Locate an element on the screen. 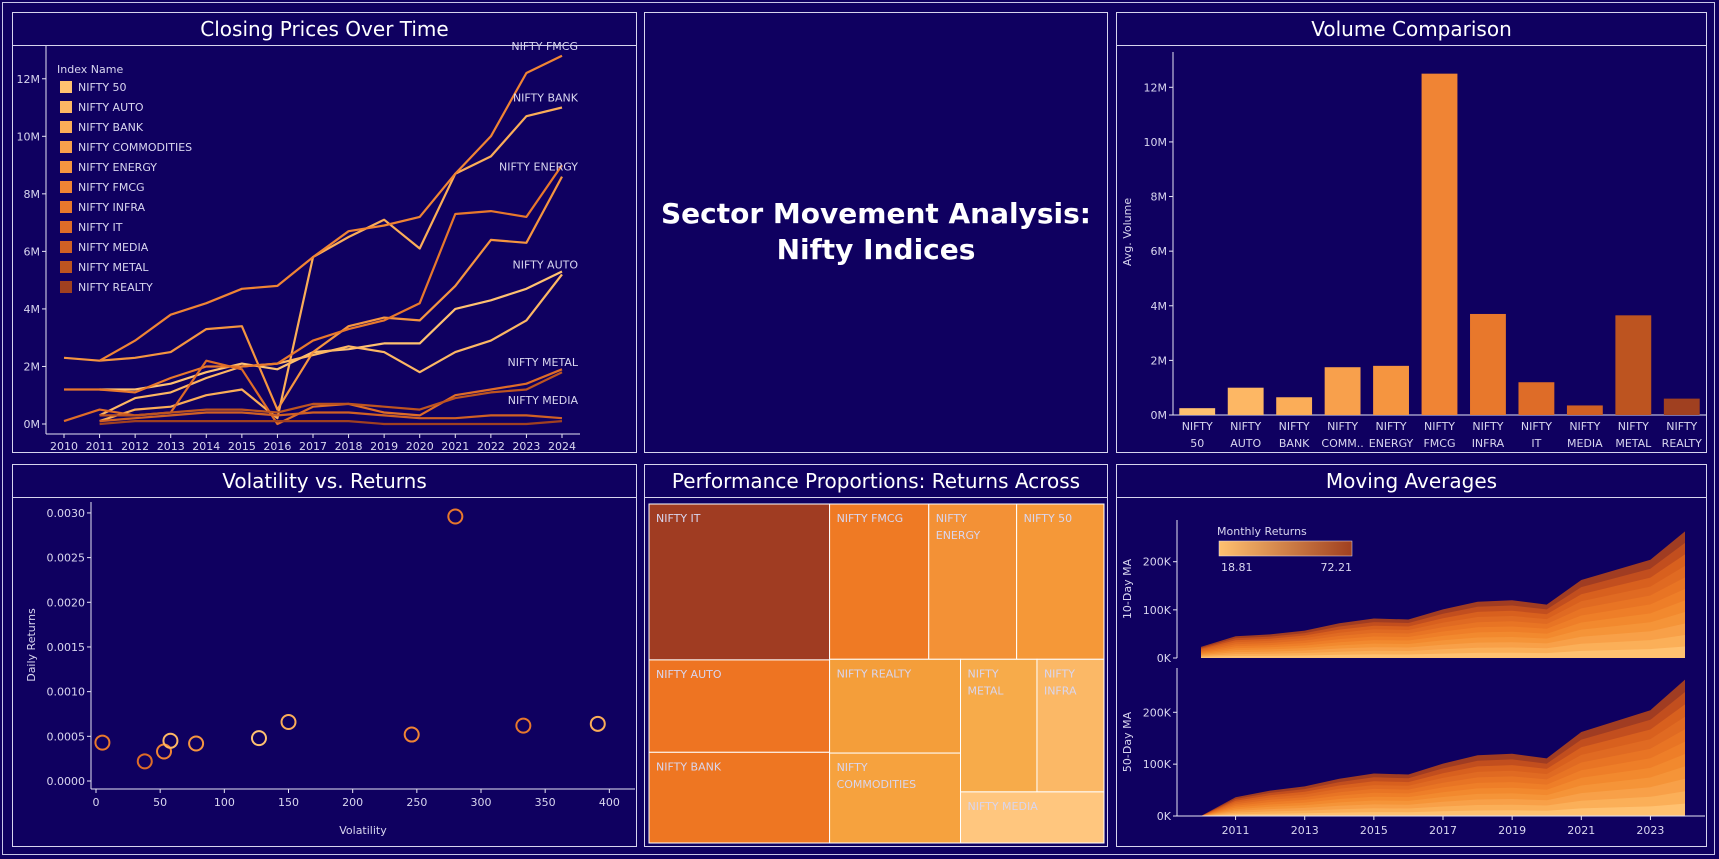 This screenshot has height=859, width=1719. y-tick-label: 0.0025 is located at coordinates (66, 558).